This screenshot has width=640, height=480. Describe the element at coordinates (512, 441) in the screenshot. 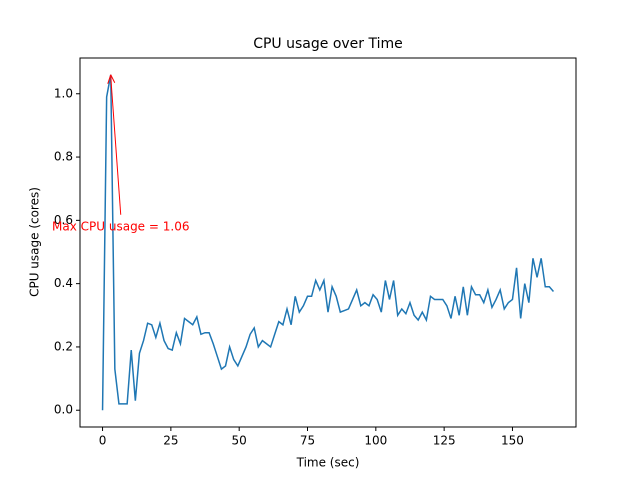

I see `x-tick-label: 150` at that location.